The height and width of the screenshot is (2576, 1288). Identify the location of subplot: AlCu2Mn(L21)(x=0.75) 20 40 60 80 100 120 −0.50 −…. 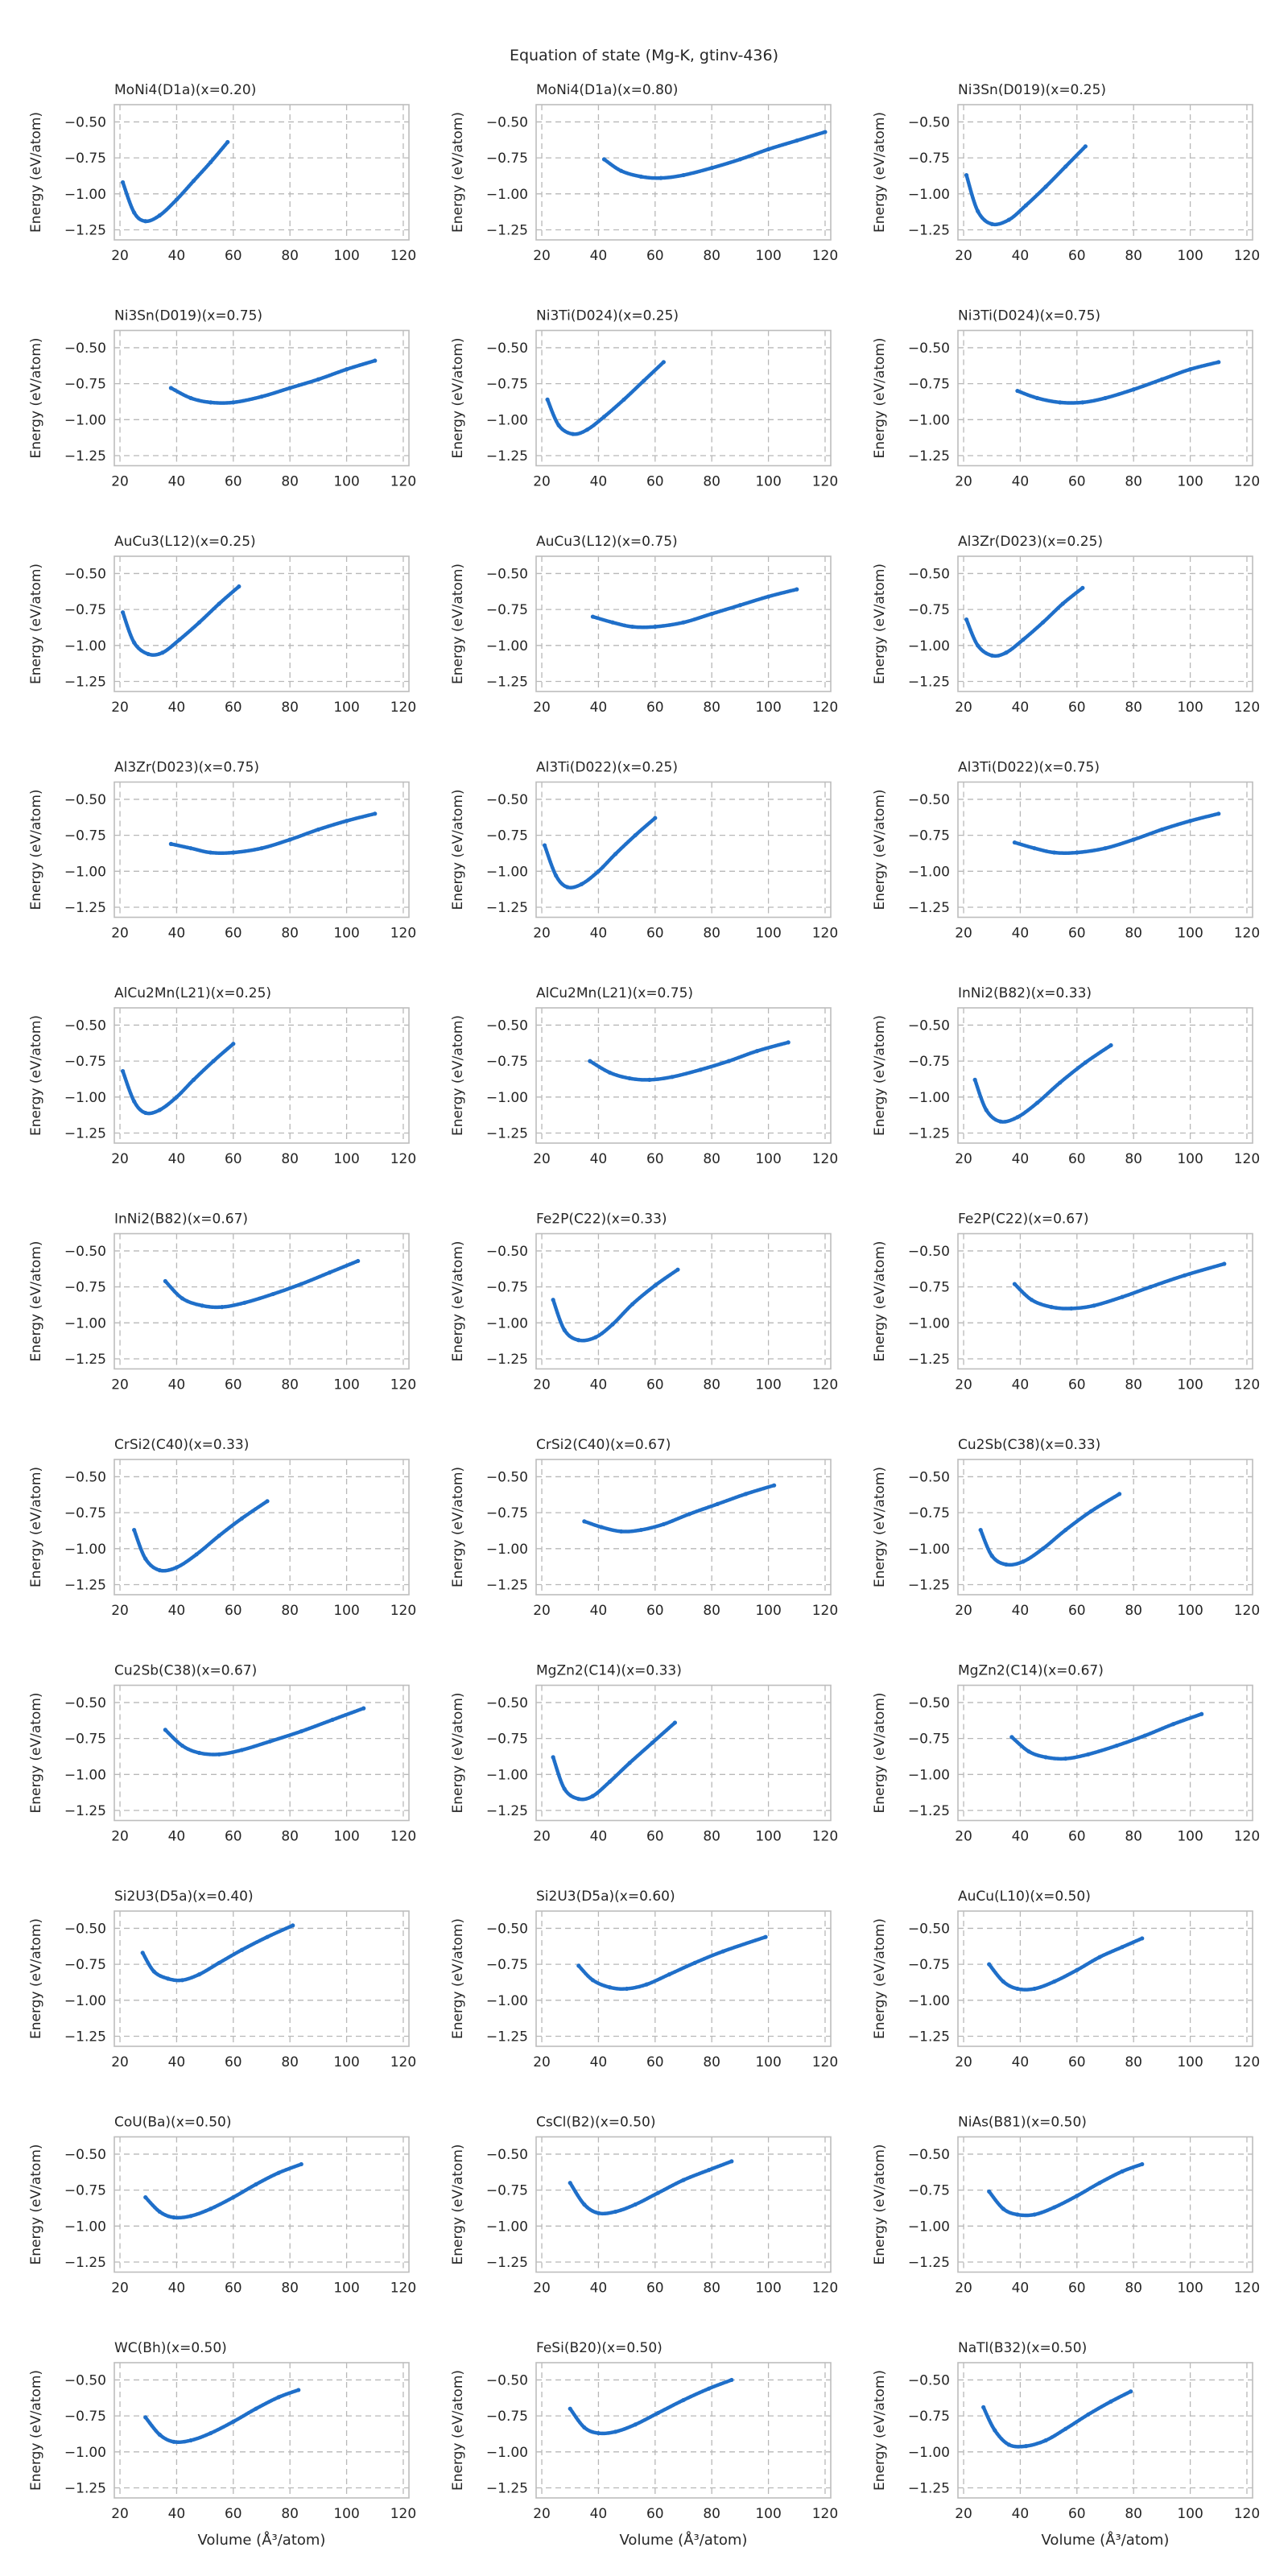
(644, 1076).